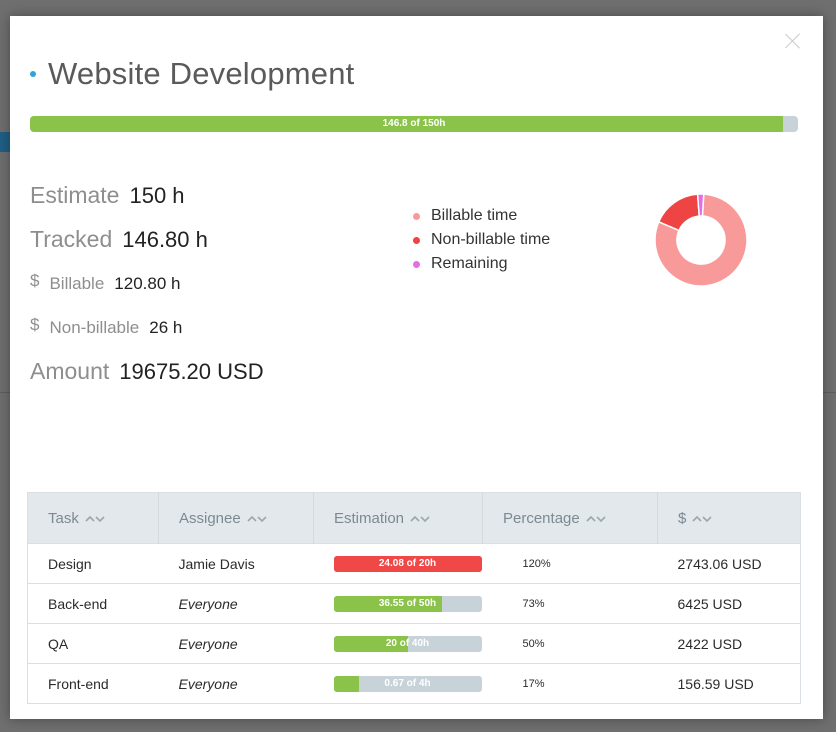 The width and height of the screenshot is (836, 732). I want to click on amount-stat: Amount 19675.20 USD, so click(147, 371).